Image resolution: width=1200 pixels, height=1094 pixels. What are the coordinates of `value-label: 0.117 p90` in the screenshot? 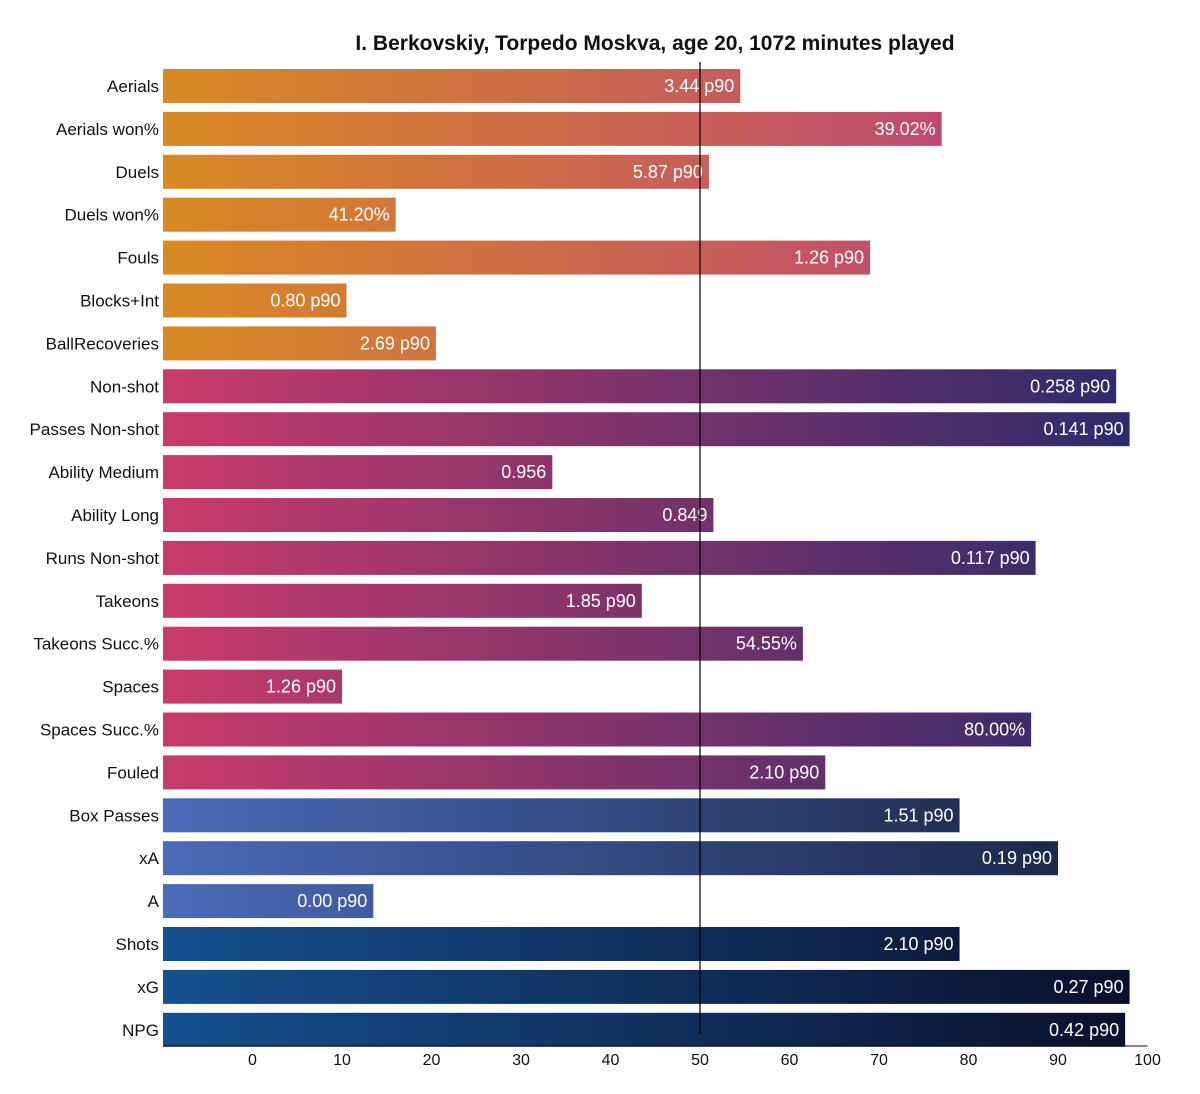 It's located at (990, 558).